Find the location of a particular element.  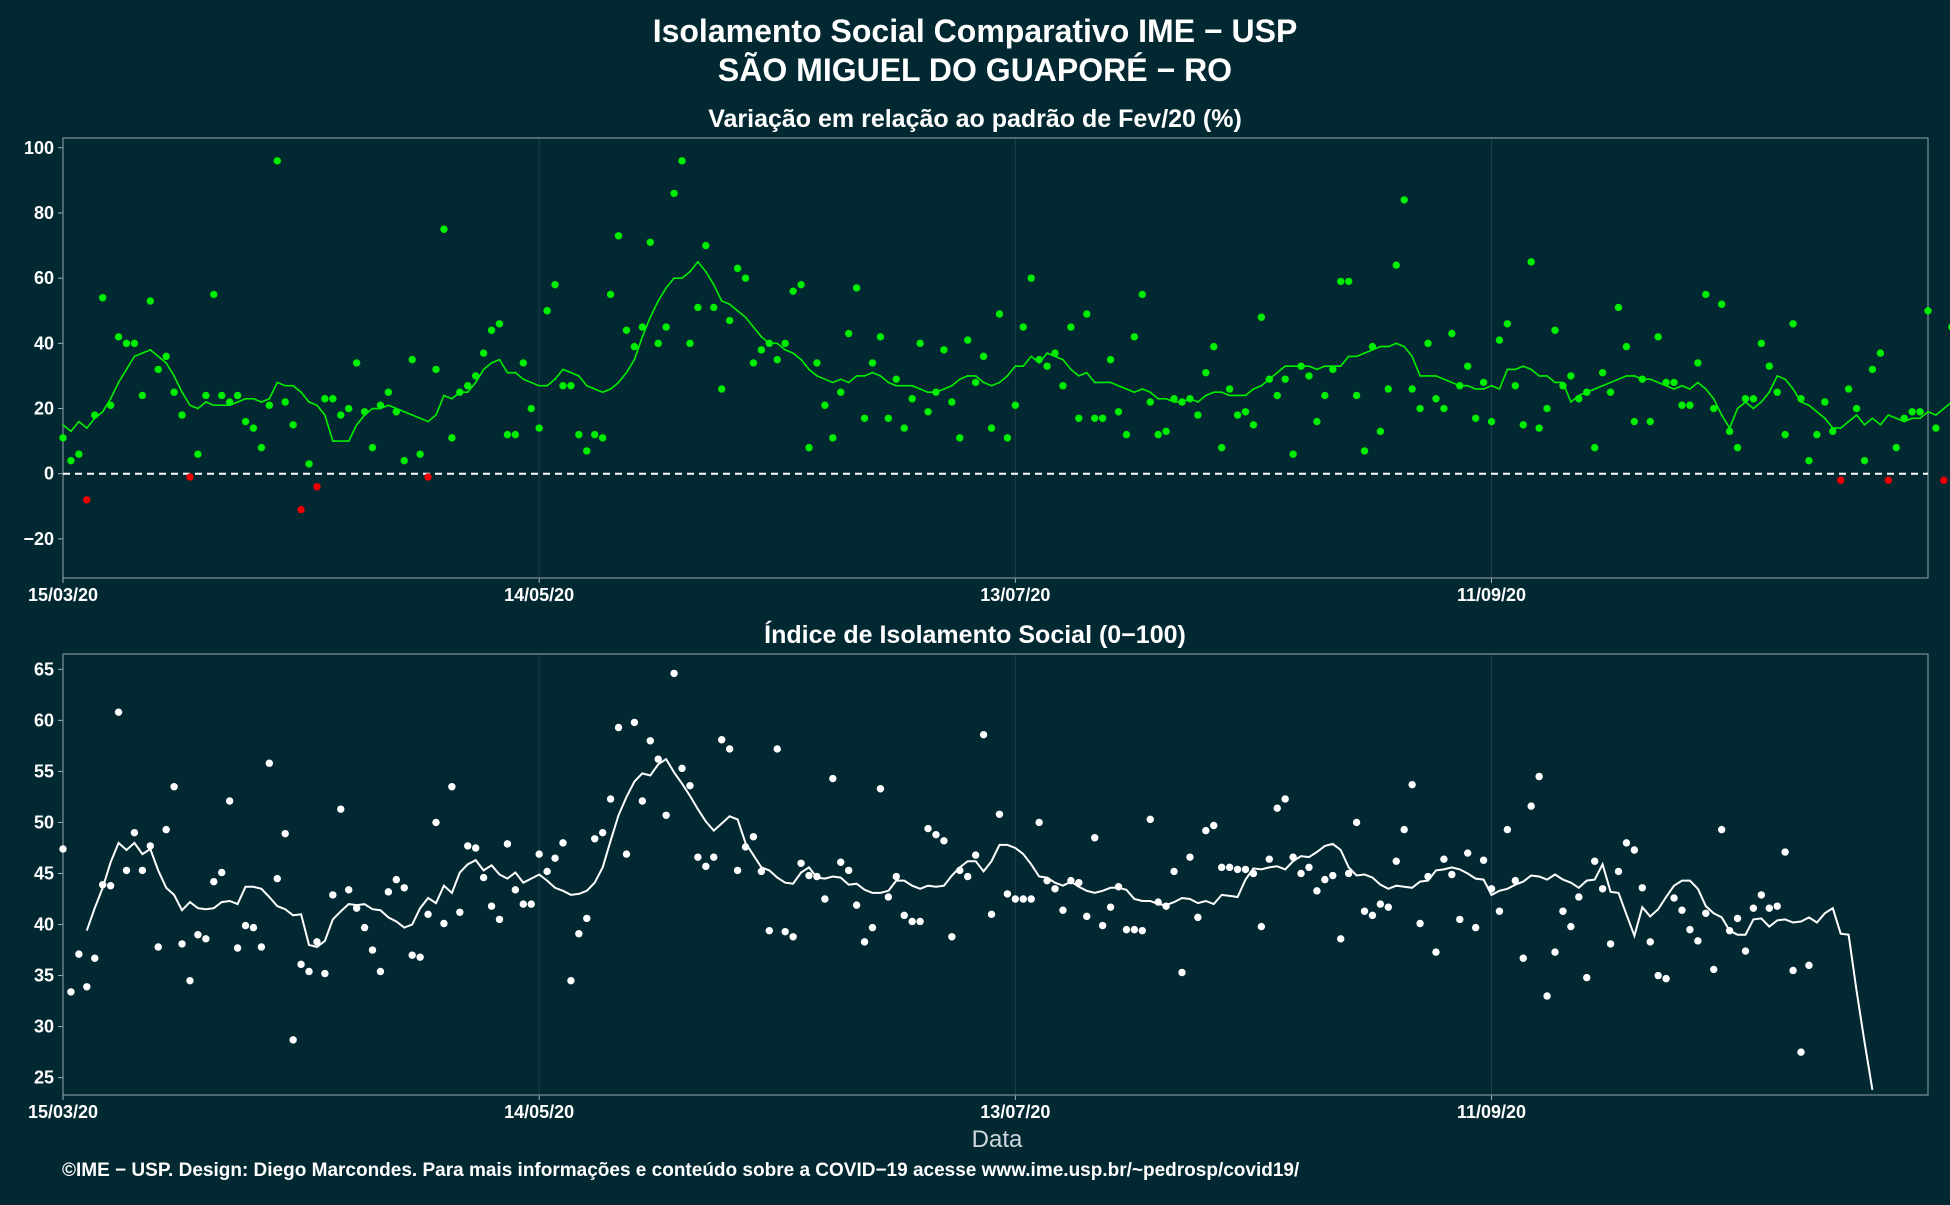

chart-title: Isolamento Social Comparativo IME − USP is located at coordinates (975, 31).